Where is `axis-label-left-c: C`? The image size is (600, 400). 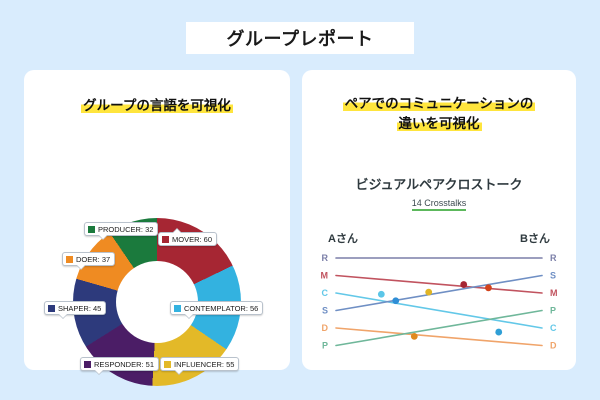 axis-label-left-c: C is located at coordinates (325, 293).